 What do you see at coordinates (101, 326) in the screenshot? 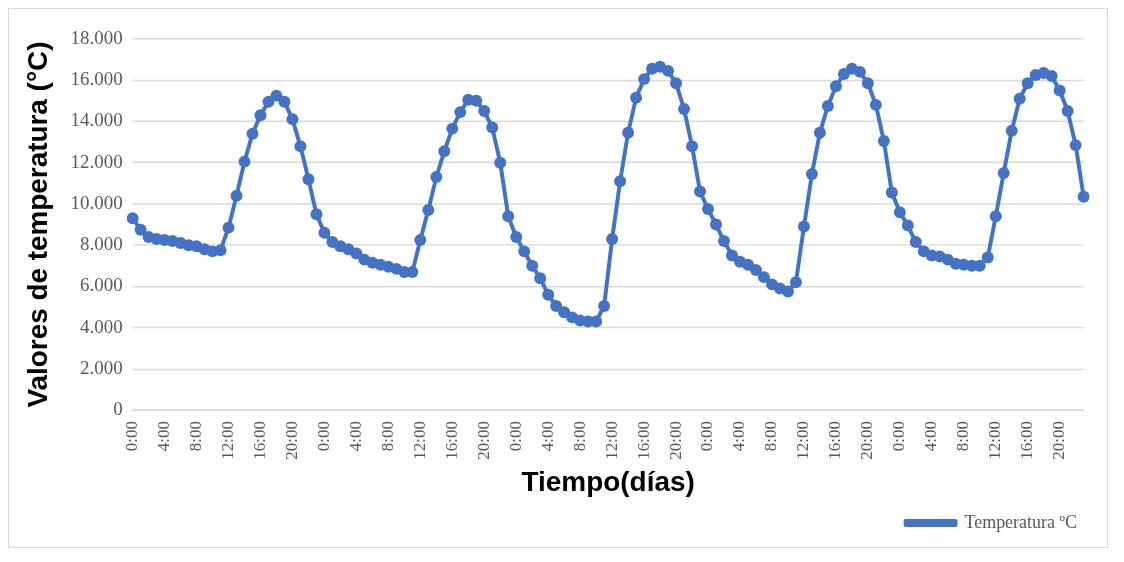
I see `y-tick-label: 4.000` at bounding box center [101, 326].